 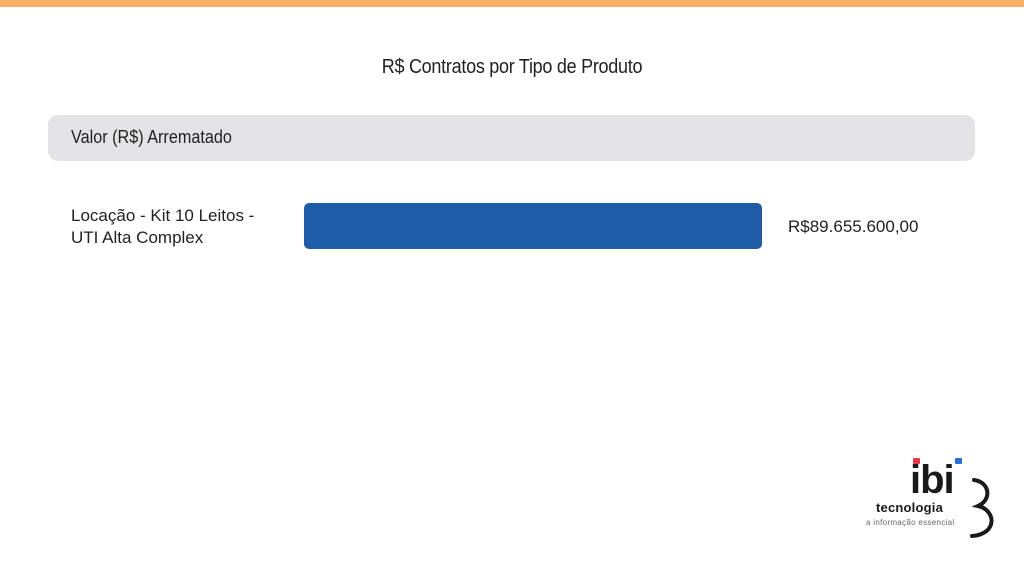 I want to click on chart-title: R$ Contratos por Tipo de Produto, so click(x=512, y=67).